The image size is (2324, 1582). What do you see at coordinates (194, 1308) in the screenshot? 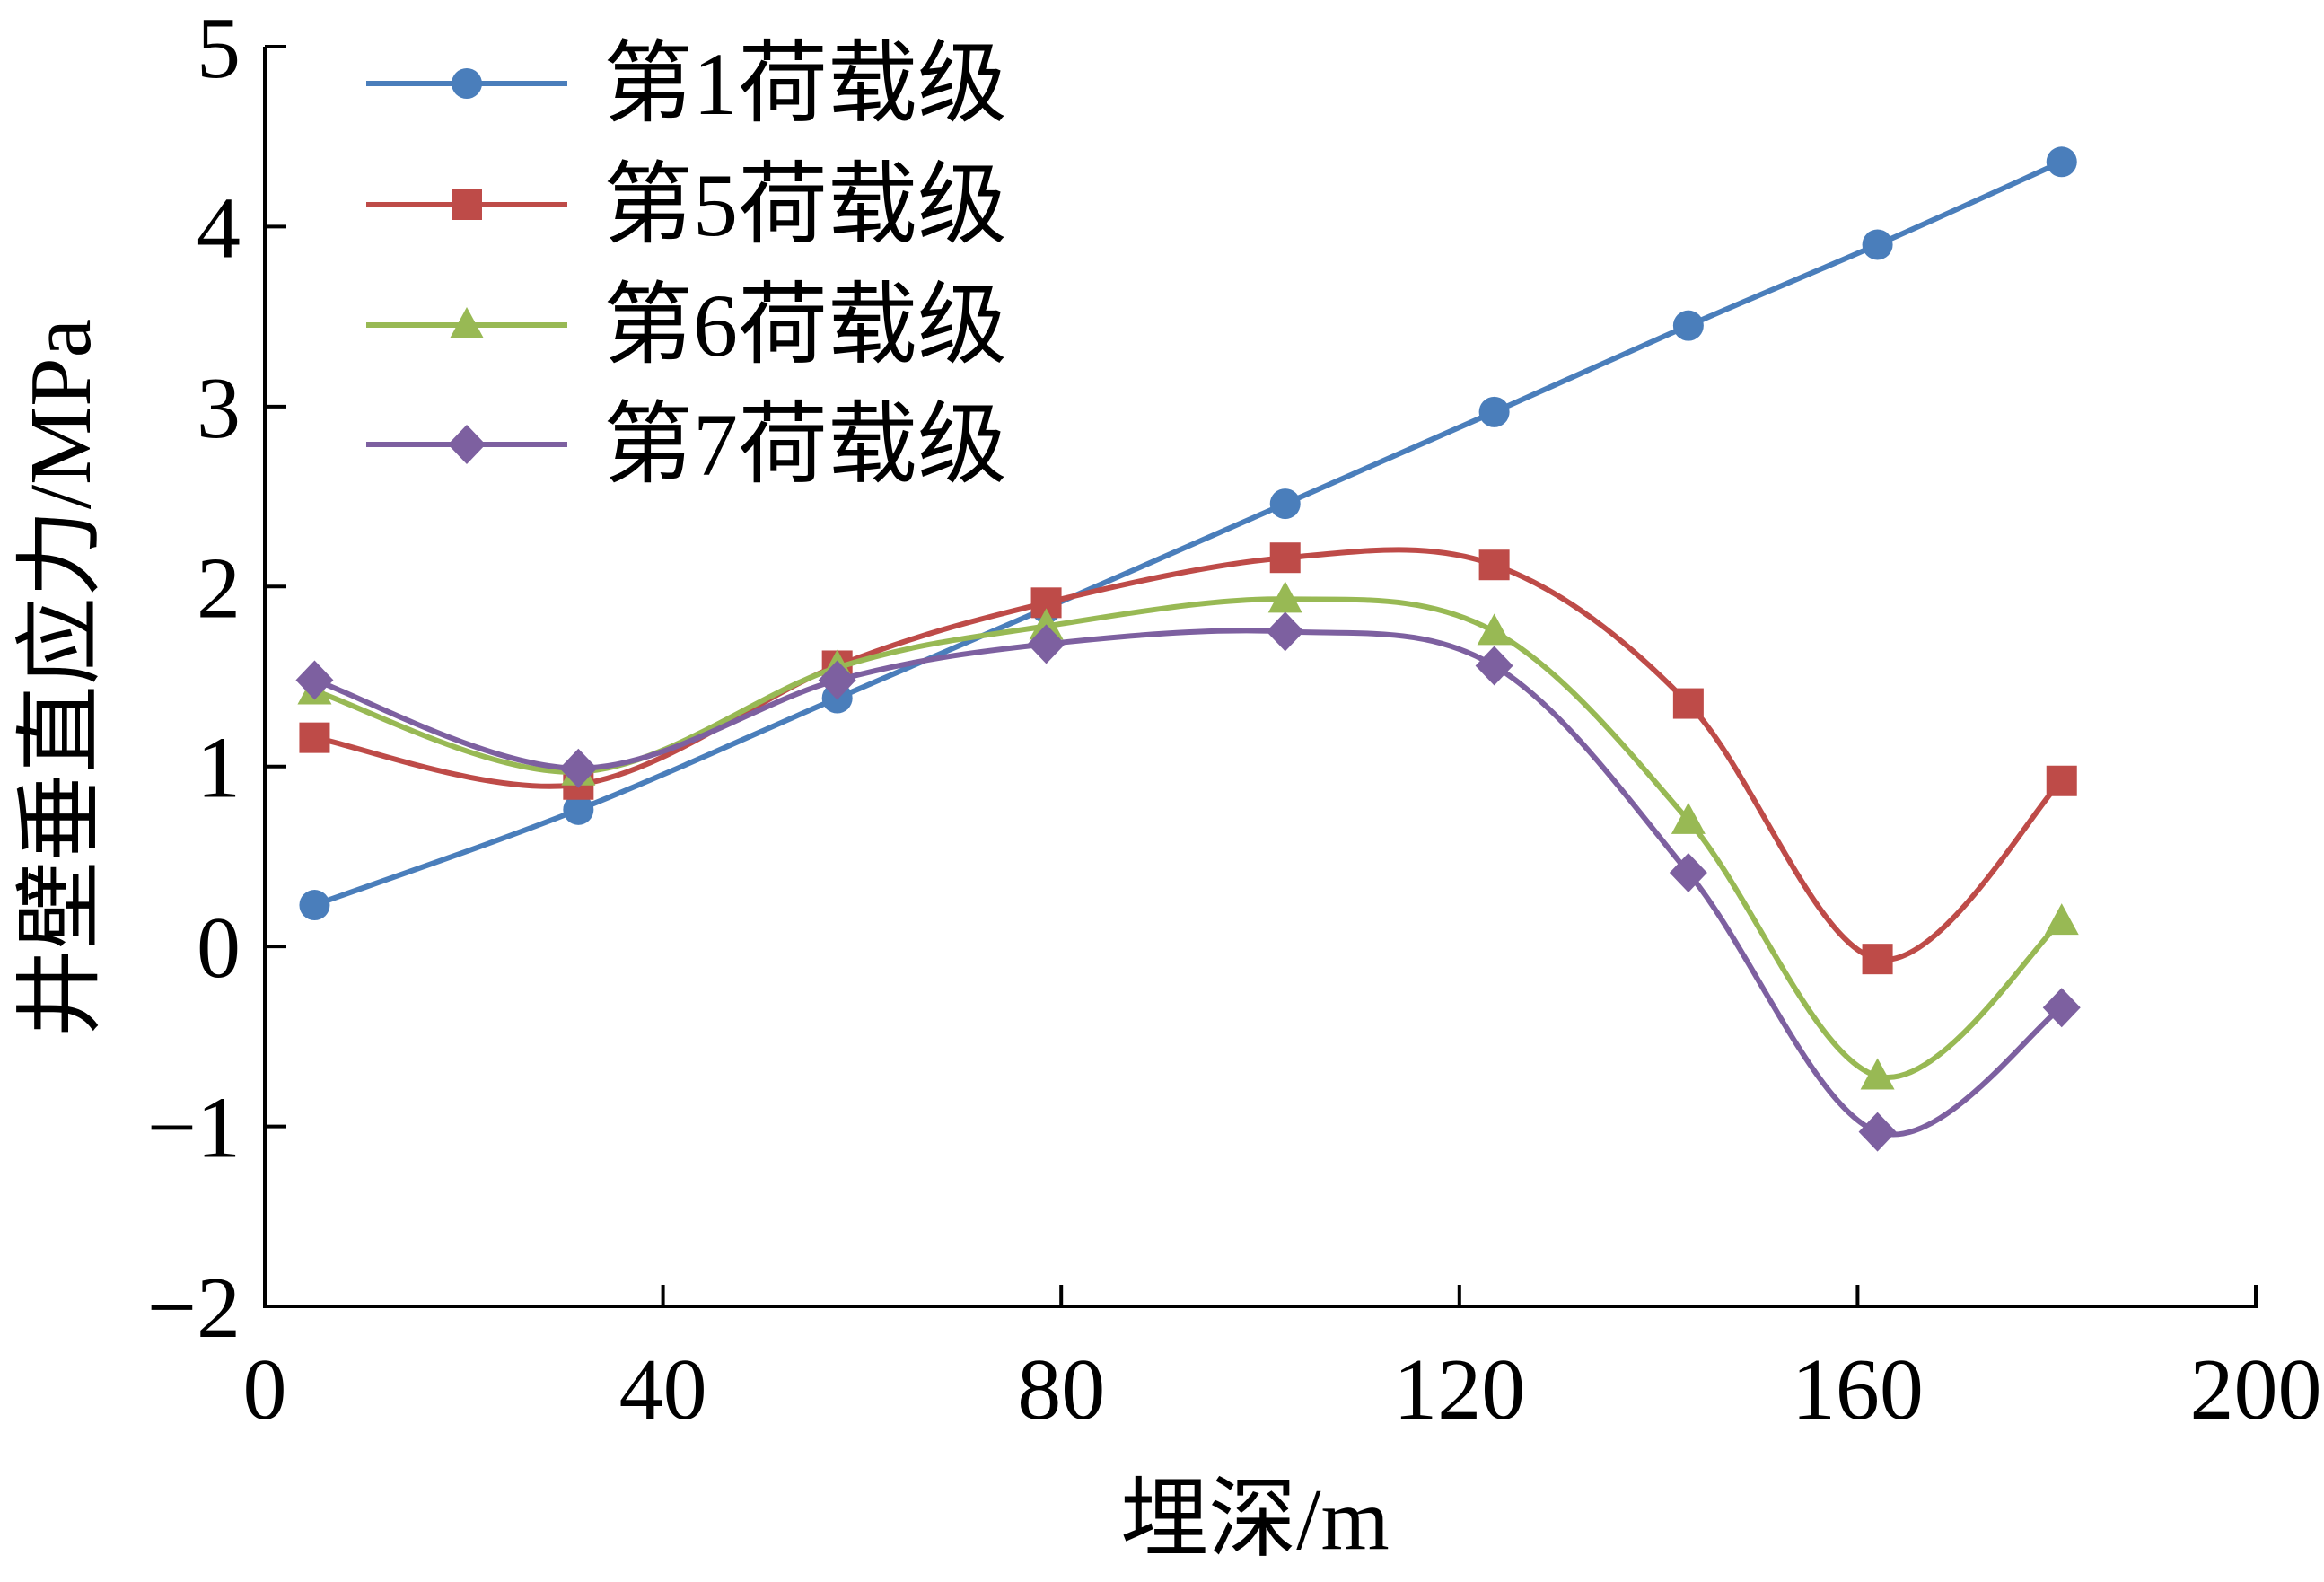
I see `y-tick-label: −2` at bounding box center [194, 1308].